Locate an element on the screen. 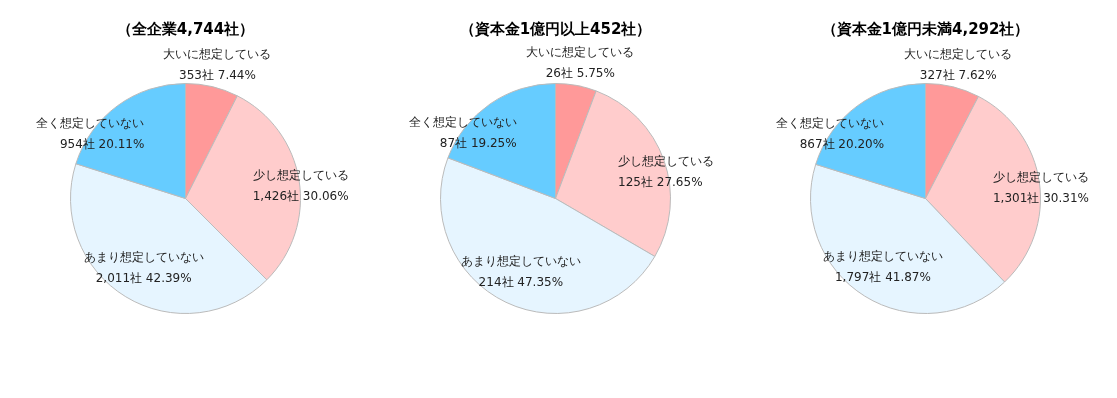 Image resolution: width=1117 pixels, height=398 pixels. data-label: 1,301社 30.31% is located at coordinates (1040, 197).